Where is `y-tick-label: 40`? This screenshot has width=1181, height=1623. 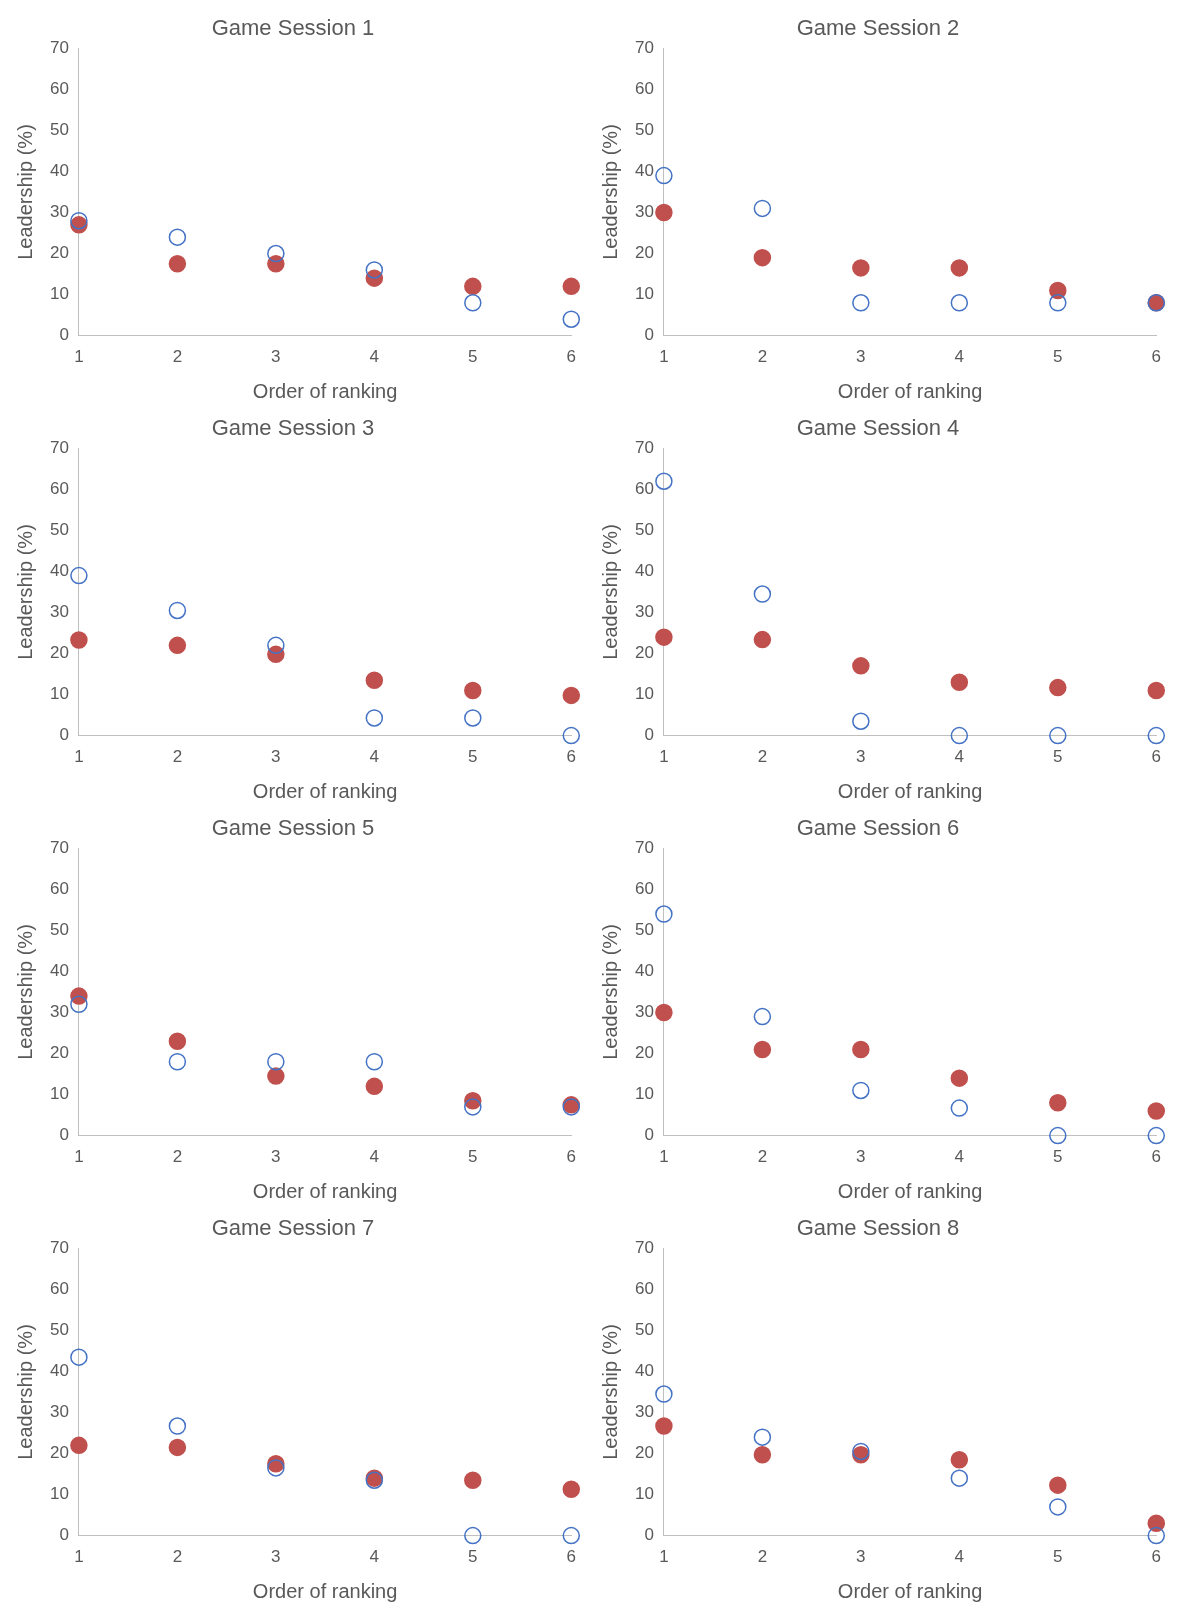 y-tick-label: 40 is located at coordinates (59, 171).